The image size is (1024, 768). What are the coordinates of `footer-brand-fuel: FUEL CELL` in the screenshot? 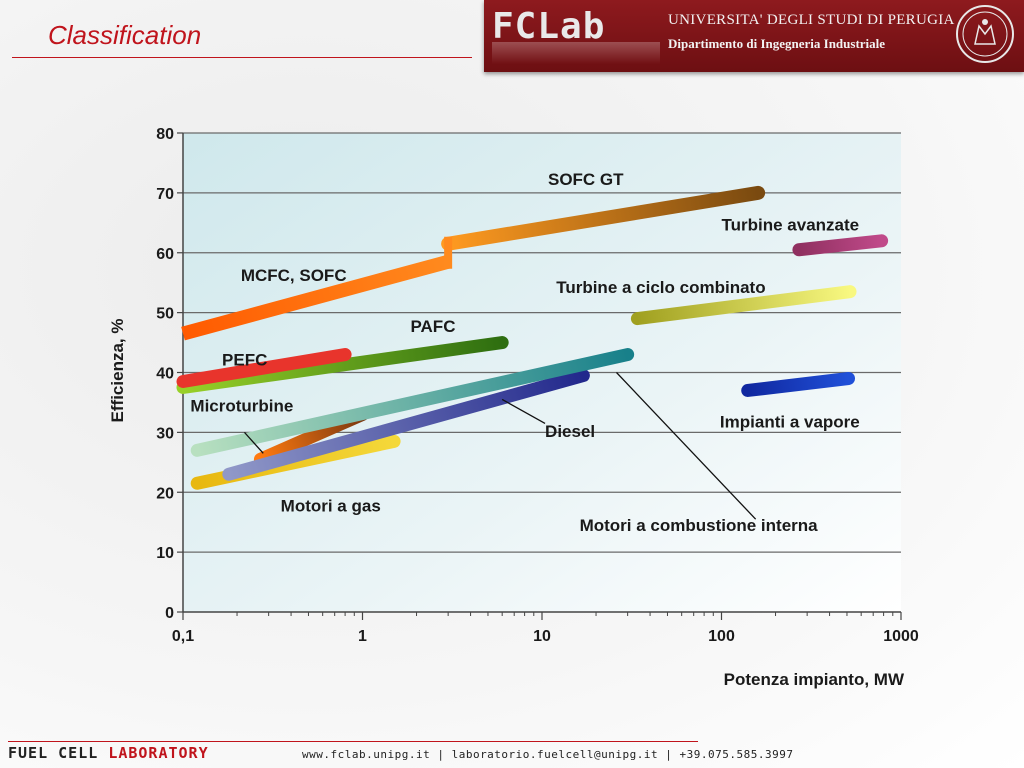 It's located at (53, 753).